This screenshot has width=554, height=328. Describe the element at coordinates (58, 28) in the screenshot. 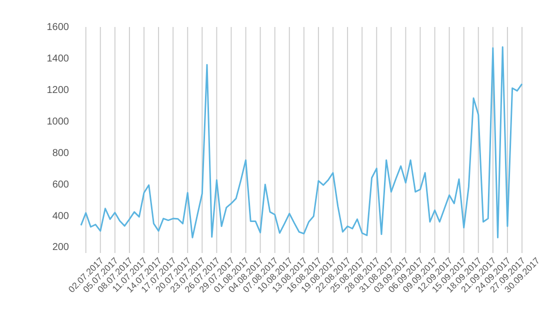

I see `y-tick-label: 1600` at that location.